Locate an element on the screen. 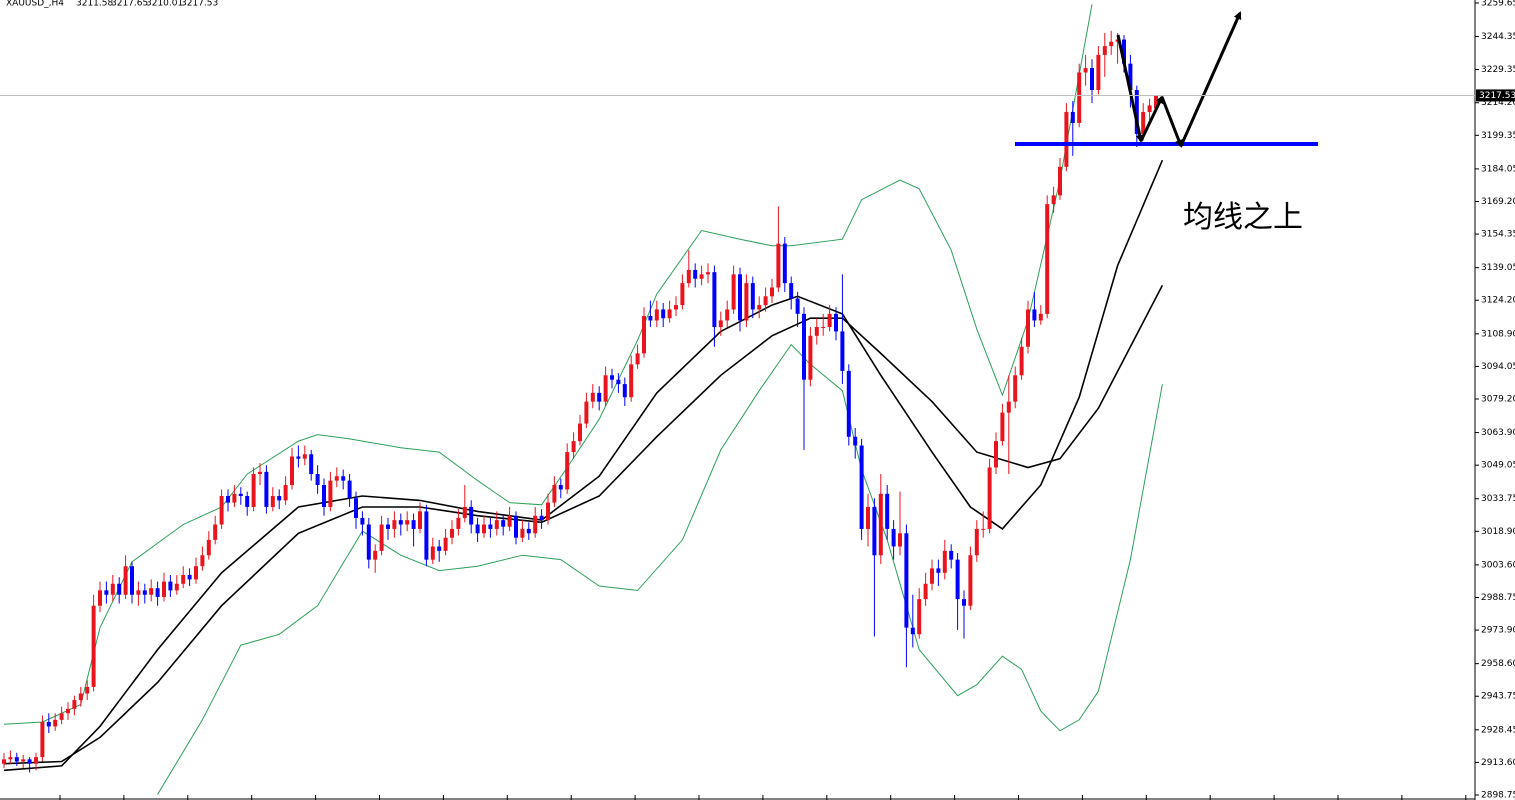 The image size is (1515, 800). y-tick-label: 3124.20 is located at coordinates (1498, 301).